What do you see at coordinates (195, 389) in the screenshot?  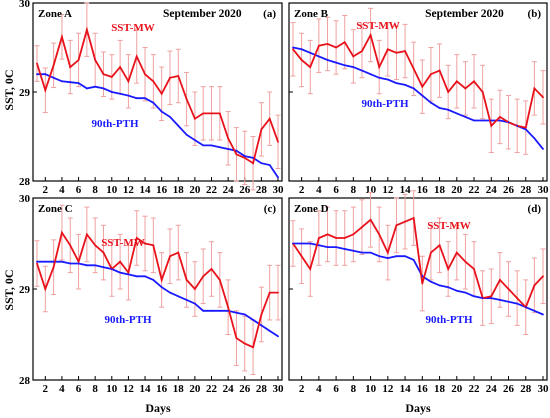 I see `x-tick-label: 20` at bounding box center [195, 389].